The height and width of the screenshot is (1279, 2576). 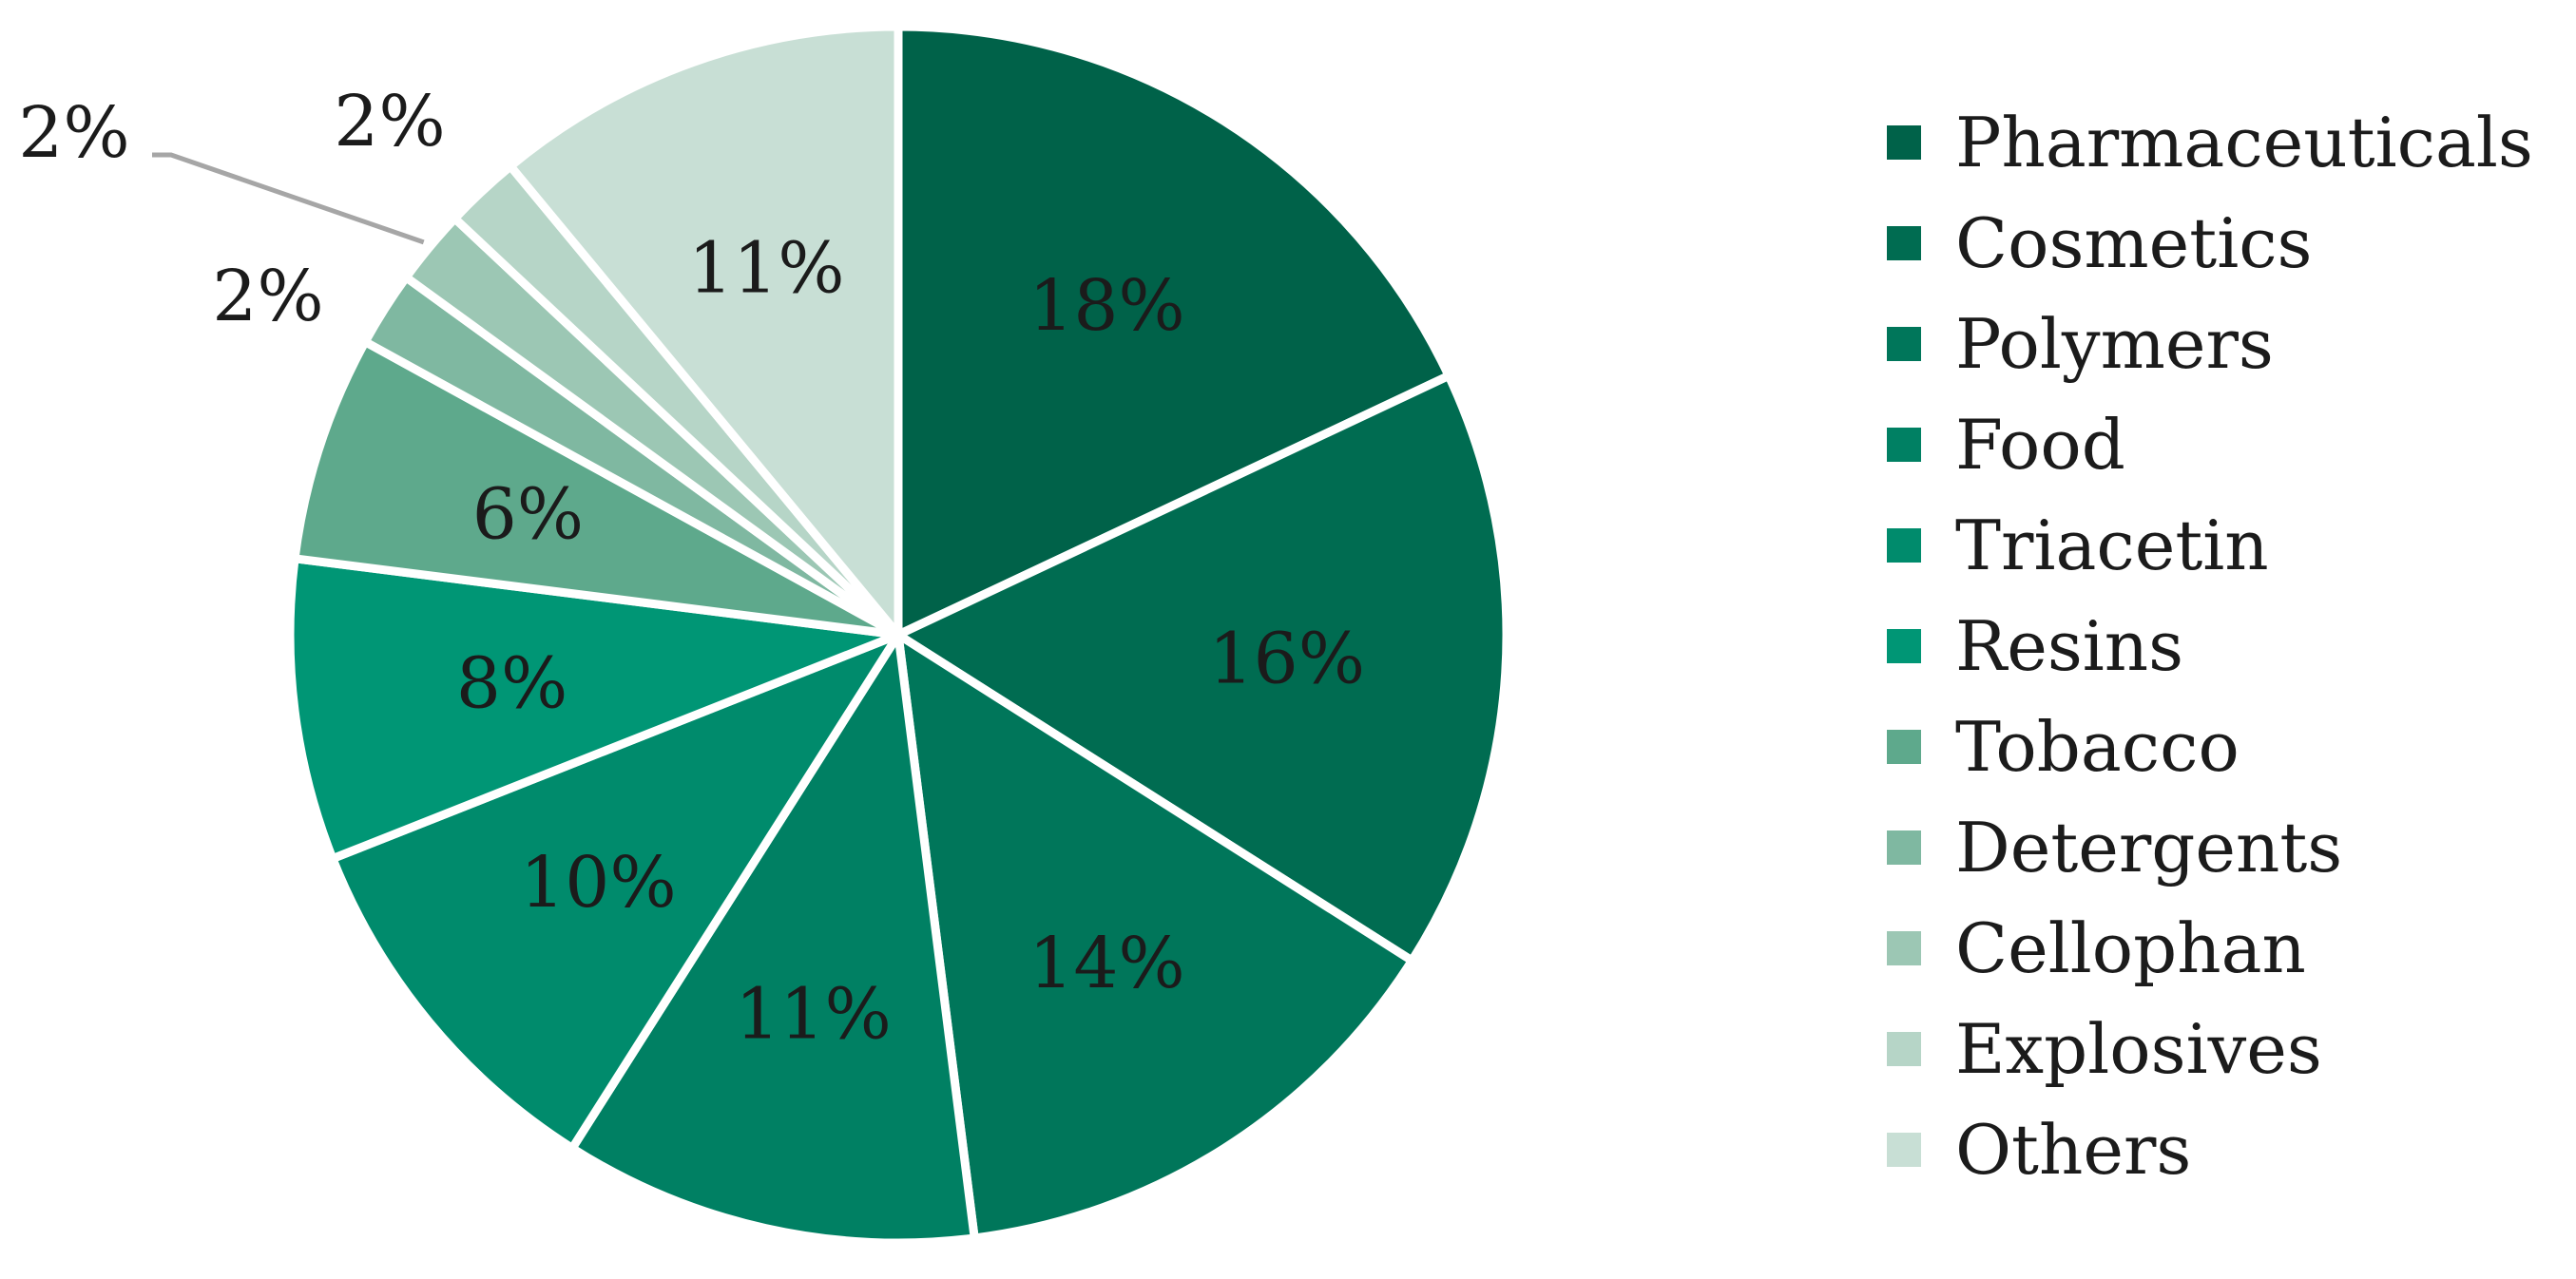 I want to click on data-label-resins: 8%, so click(x=511, y=683).